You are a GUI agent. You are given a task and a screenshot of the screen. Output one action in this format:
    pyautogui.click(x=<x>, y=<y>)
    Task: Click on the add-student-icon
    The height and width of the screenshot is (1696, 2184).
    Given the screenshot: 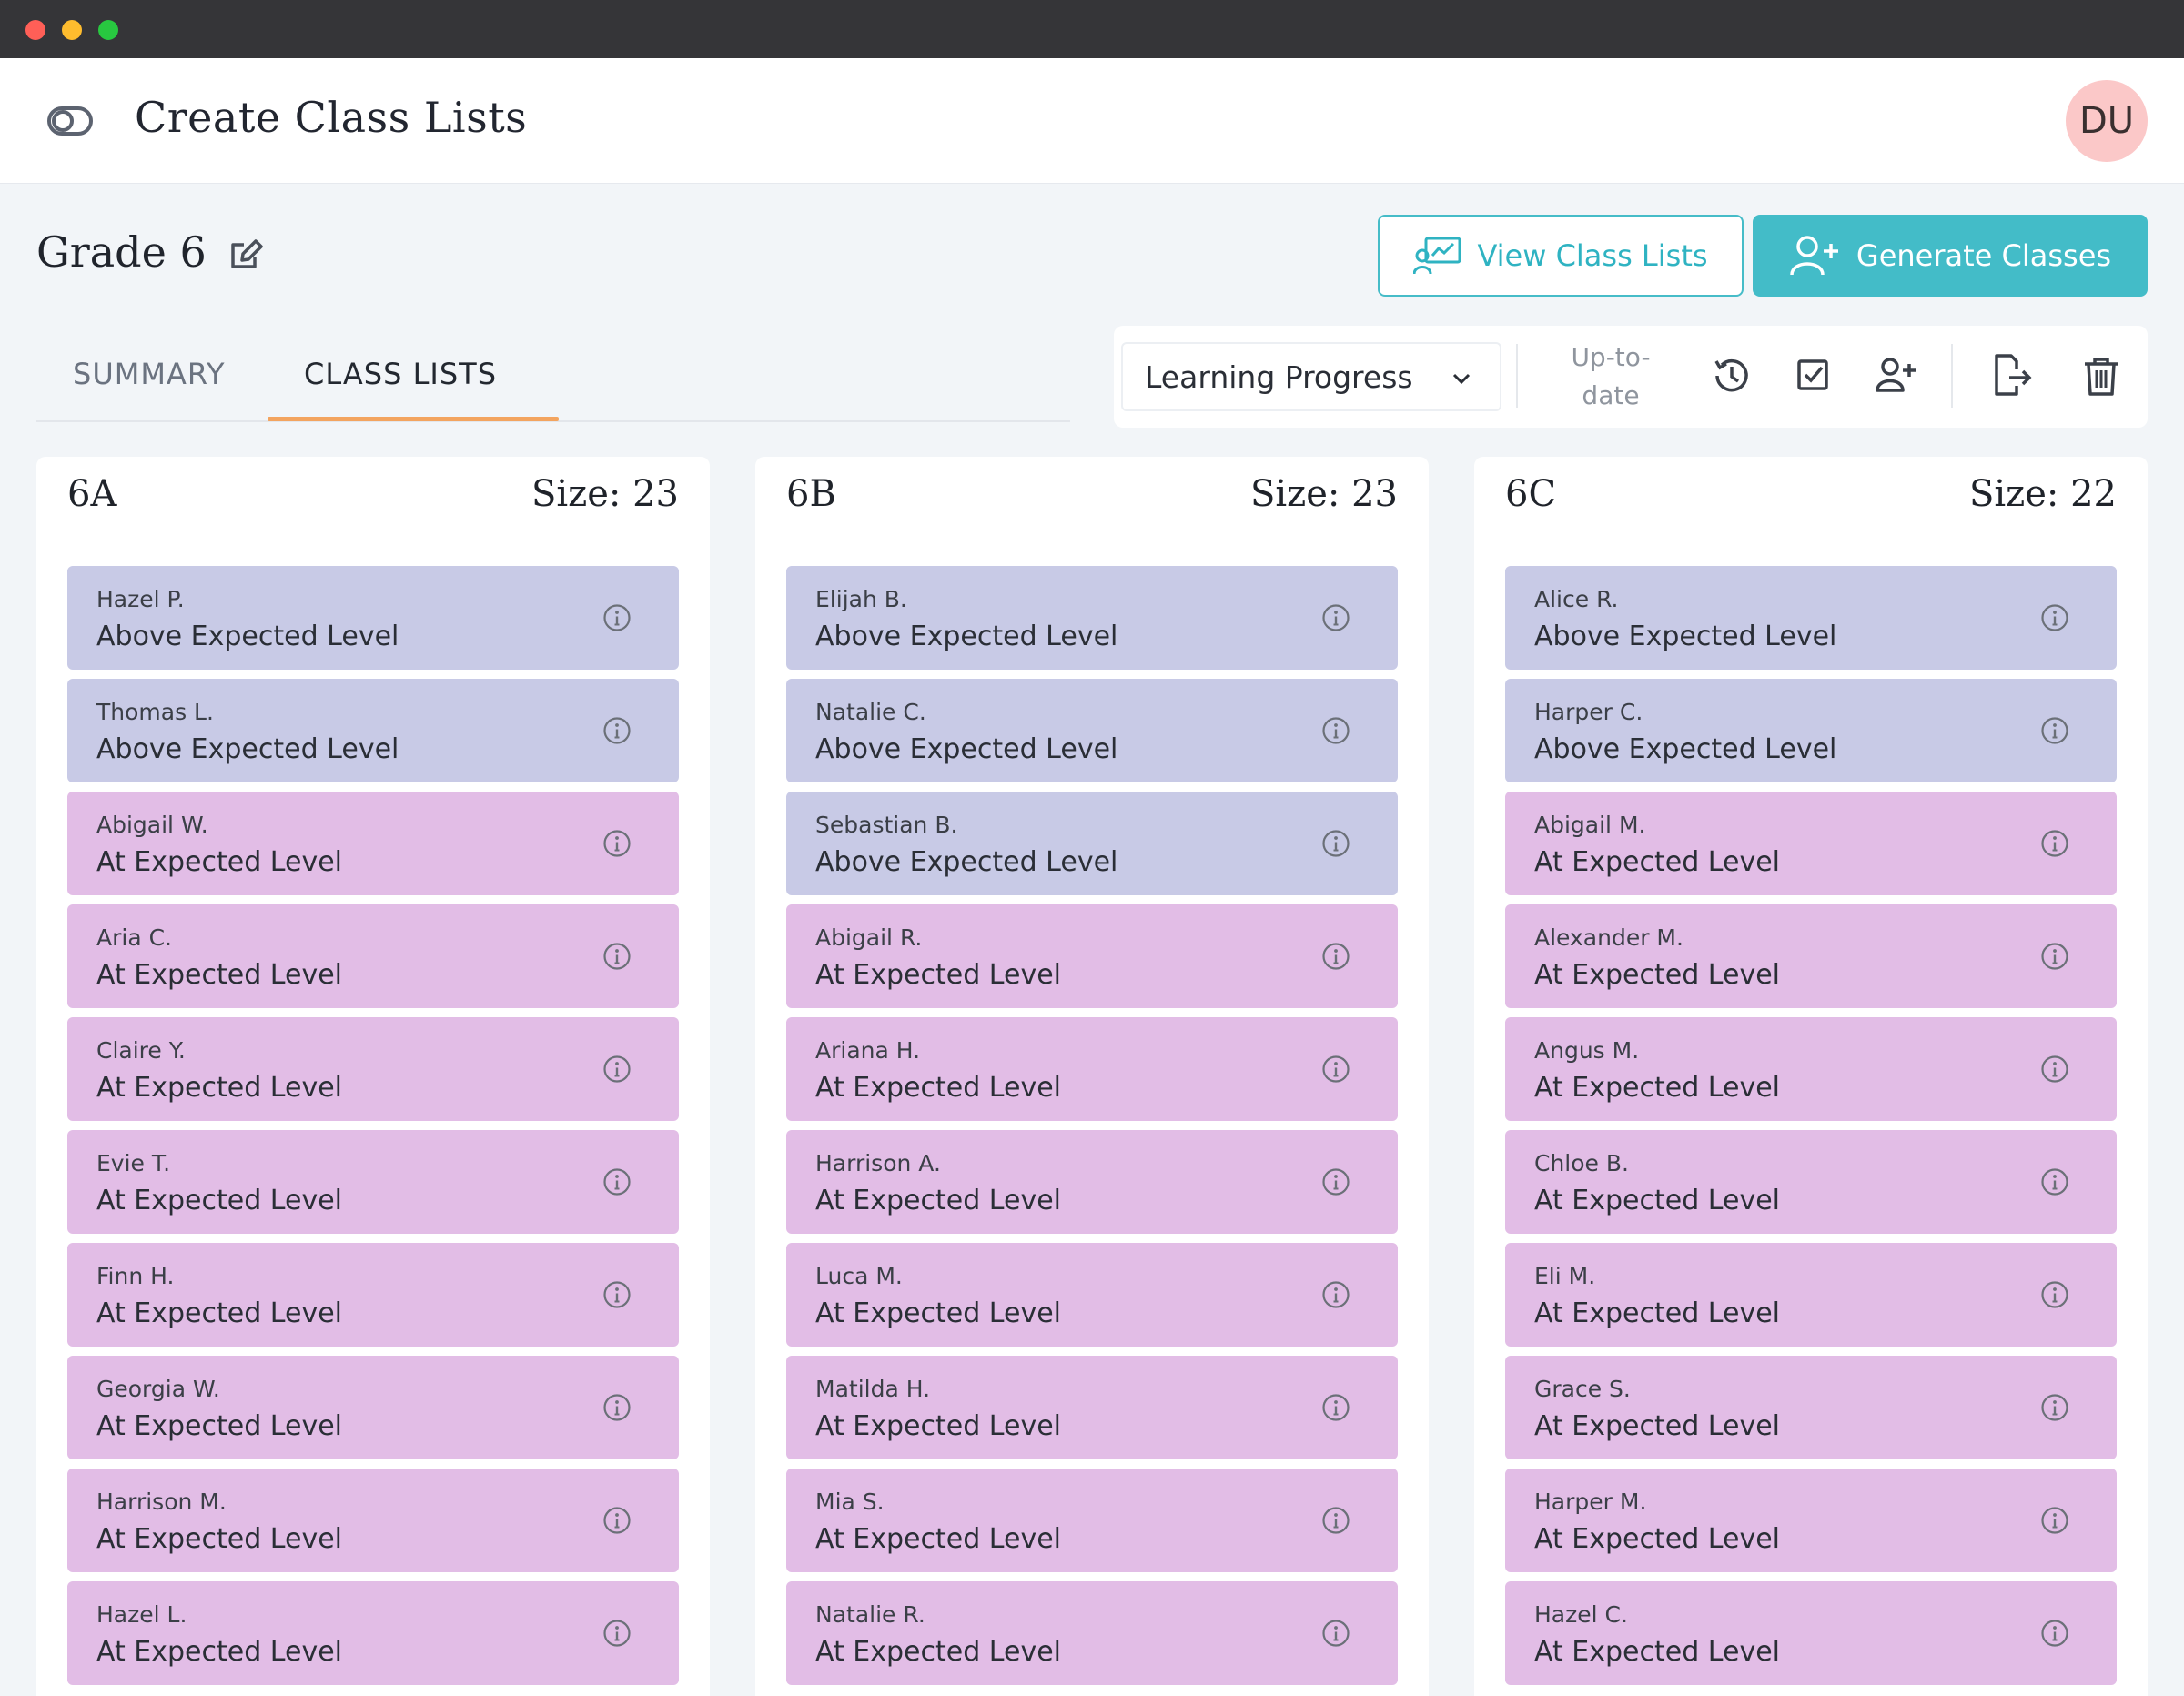 What is the action you would take?
    pyautogui.click(x=1895, y=376)
    